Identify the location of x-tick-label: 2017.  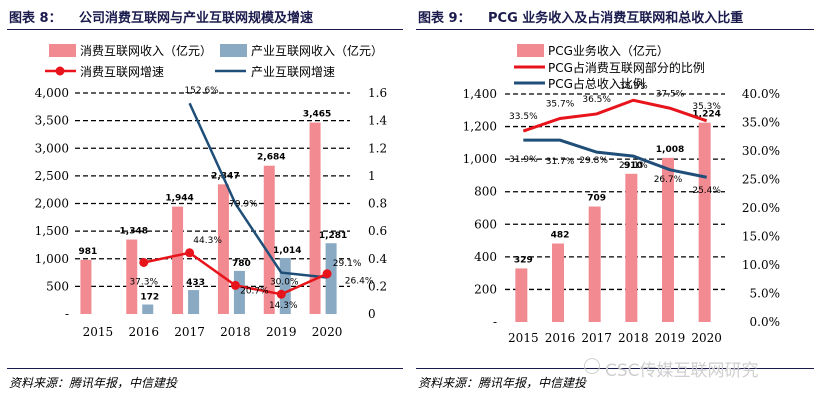
(189, 332).